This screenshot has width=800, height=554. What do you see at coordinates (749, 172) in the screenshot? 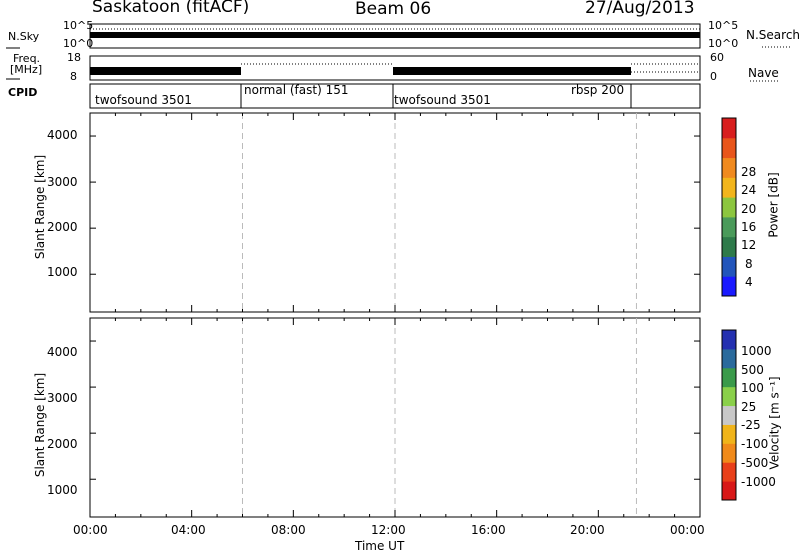
I see `power-cbar-tick: 28` at bounding box center [749, 172].